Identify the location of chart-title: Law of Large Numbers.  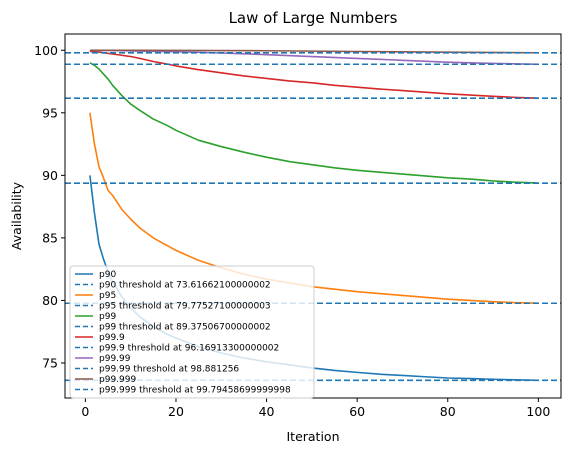
(313, 18).